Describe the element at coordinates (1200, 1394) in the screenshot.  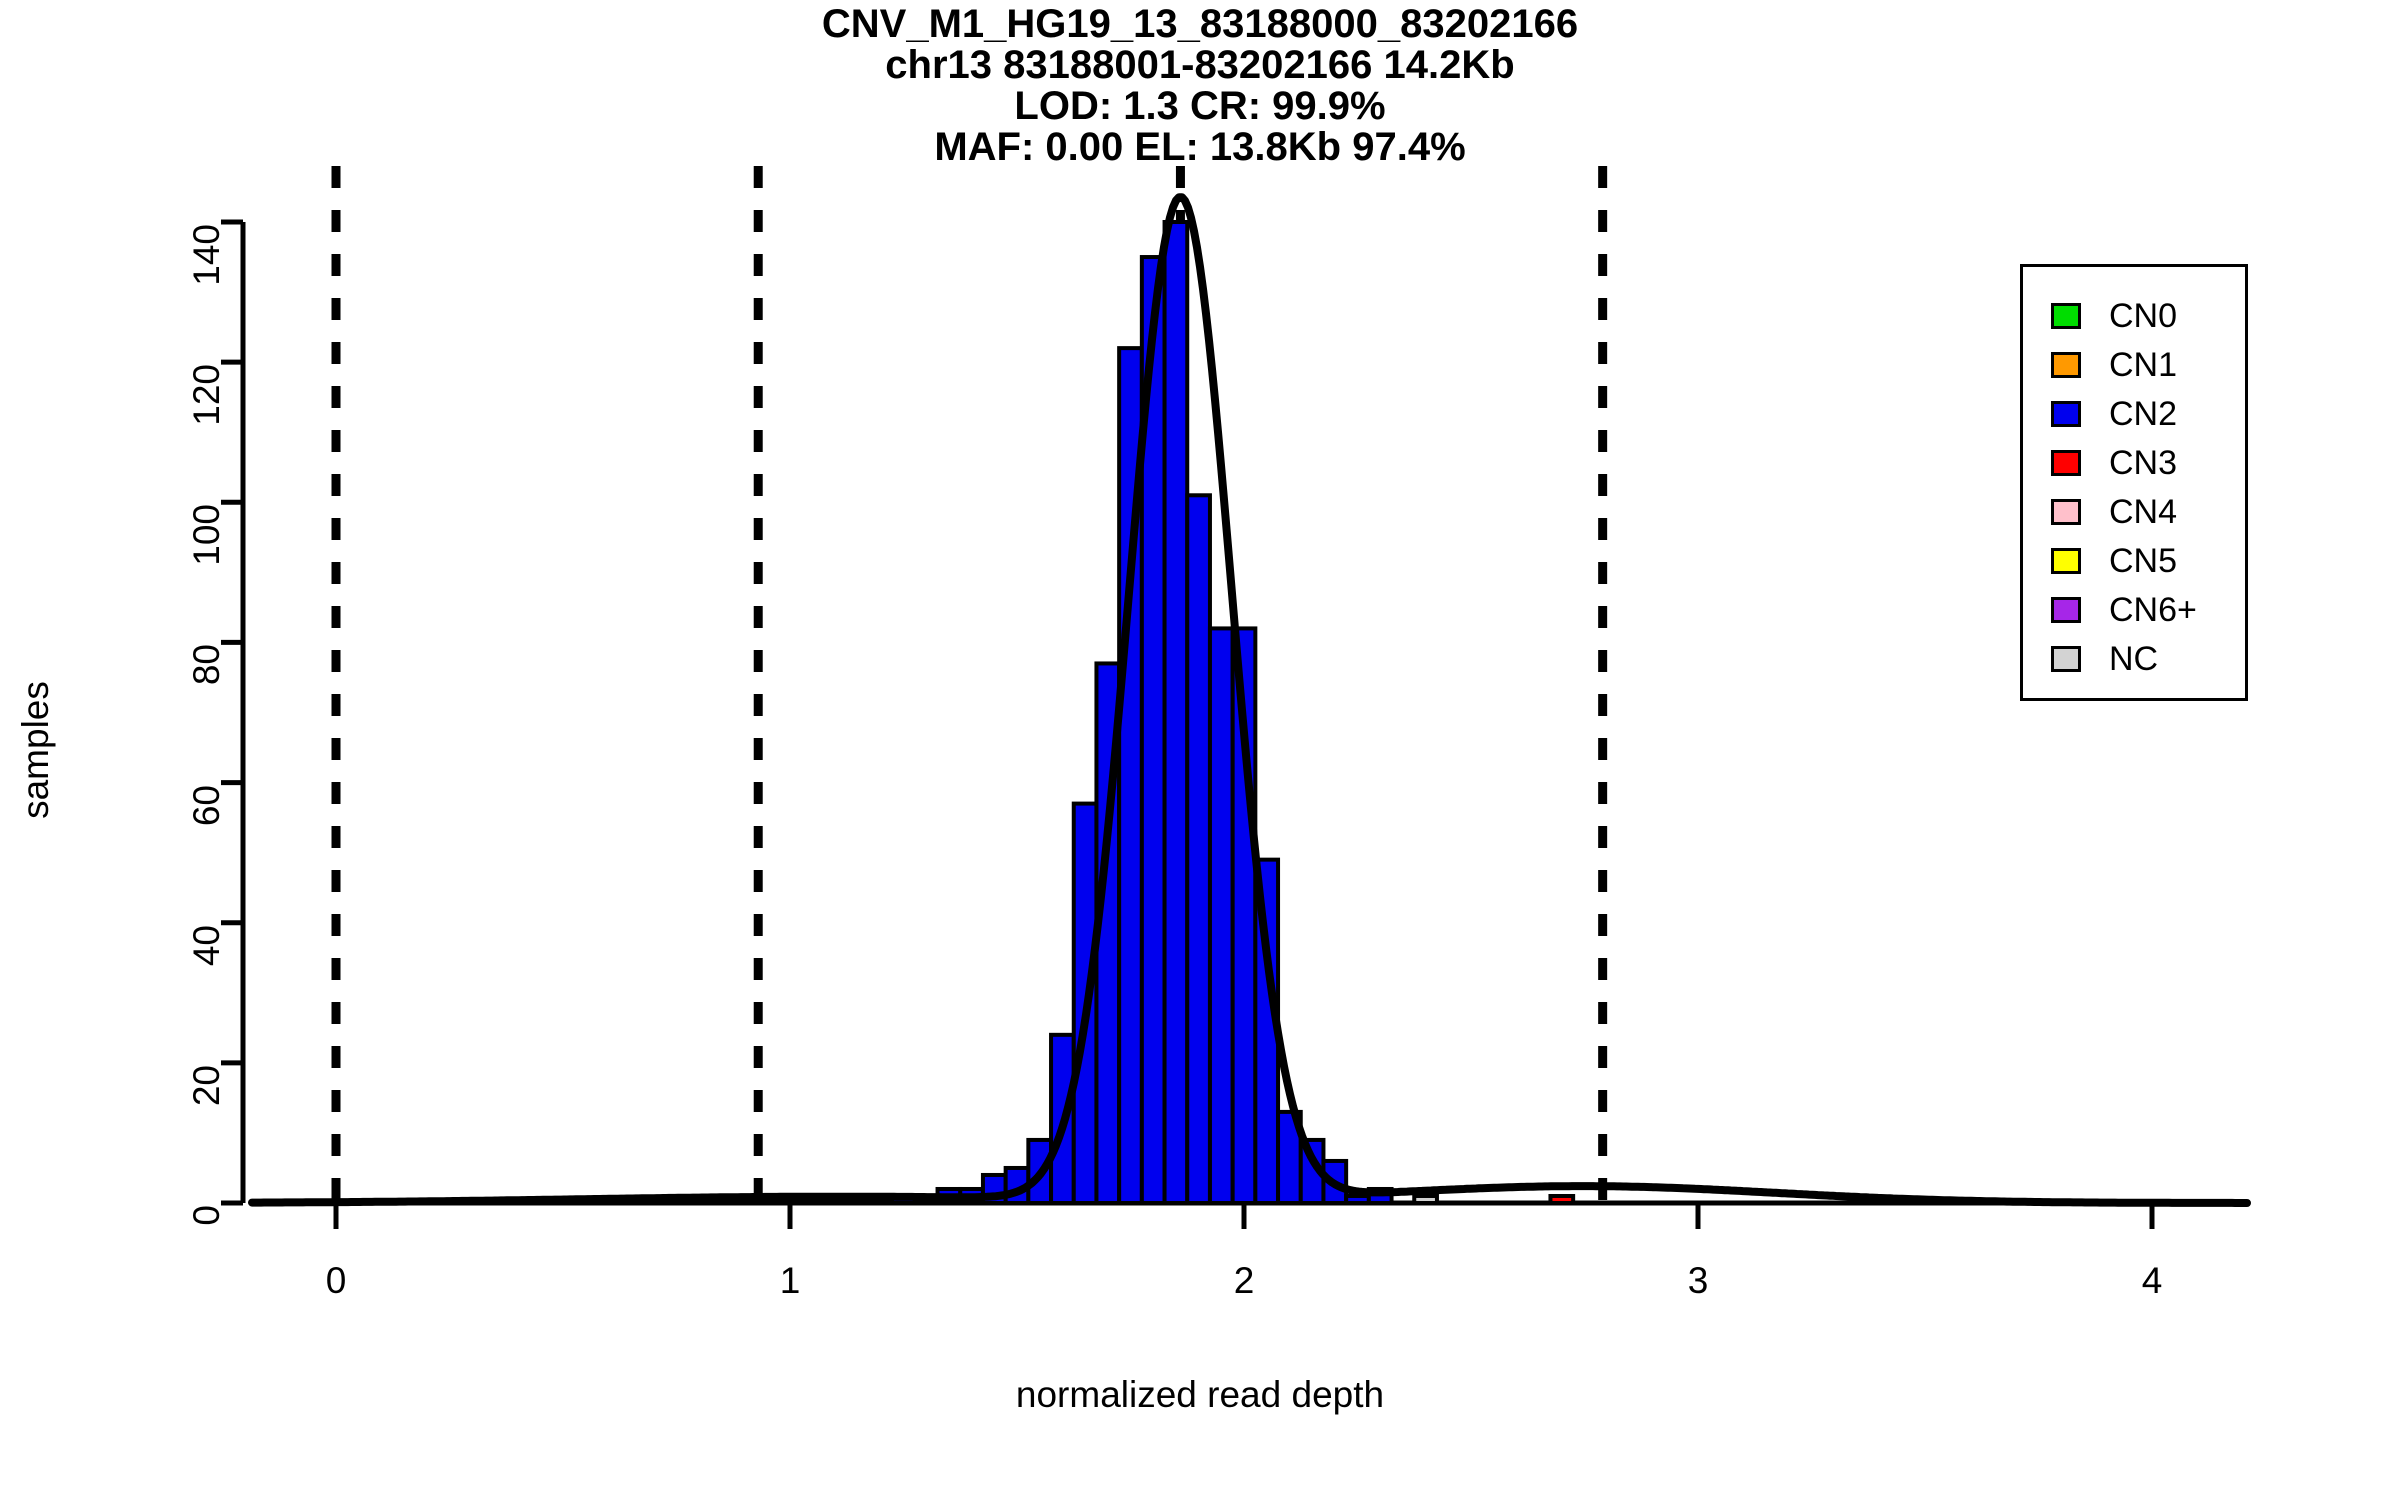
I see `x-axis-label: normalized read depth` at that location.